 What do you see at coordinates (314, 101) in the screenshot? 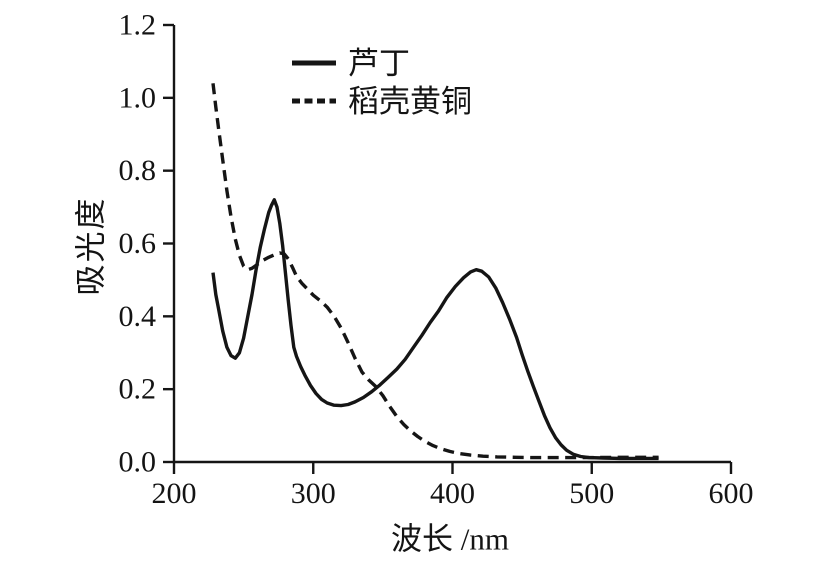
I see `dashed-line-swatch` at bounding box center [314, 101].